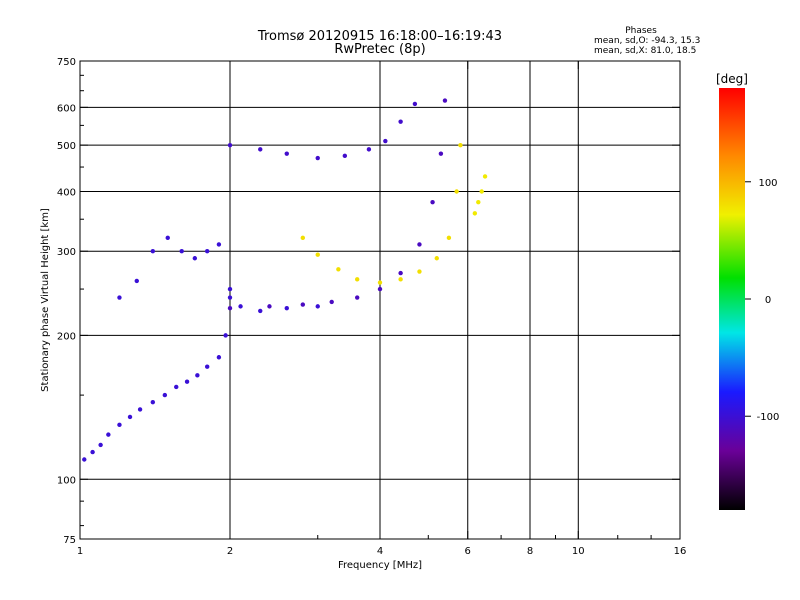 The height and width of the screenshot is (600, 800). What do you see at coordinates (762, 300) in the screenshot?
I see `colorbar-ticks: 100 0 -100` at bounding box center [762, 300].